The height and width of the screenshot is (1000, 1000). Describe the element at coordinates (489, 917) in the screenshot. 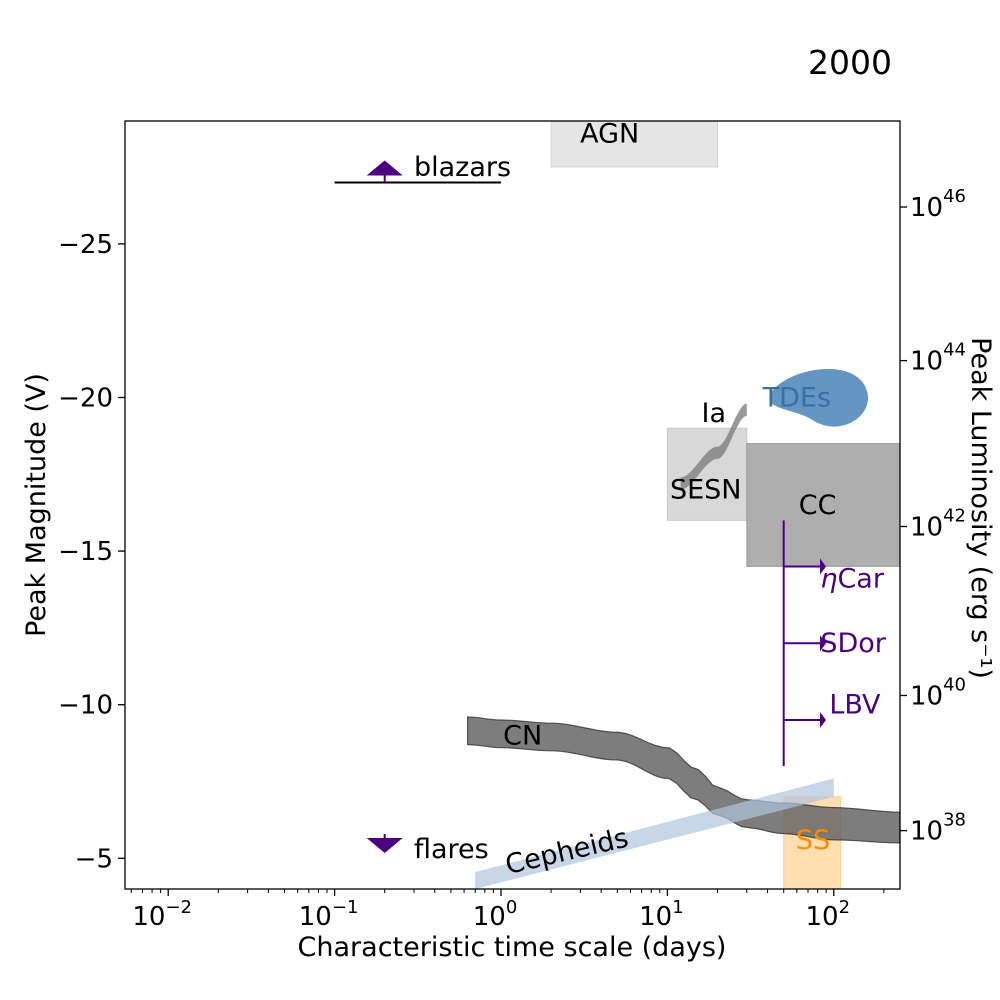

I see `x-tick-base-2: 10` at that location.